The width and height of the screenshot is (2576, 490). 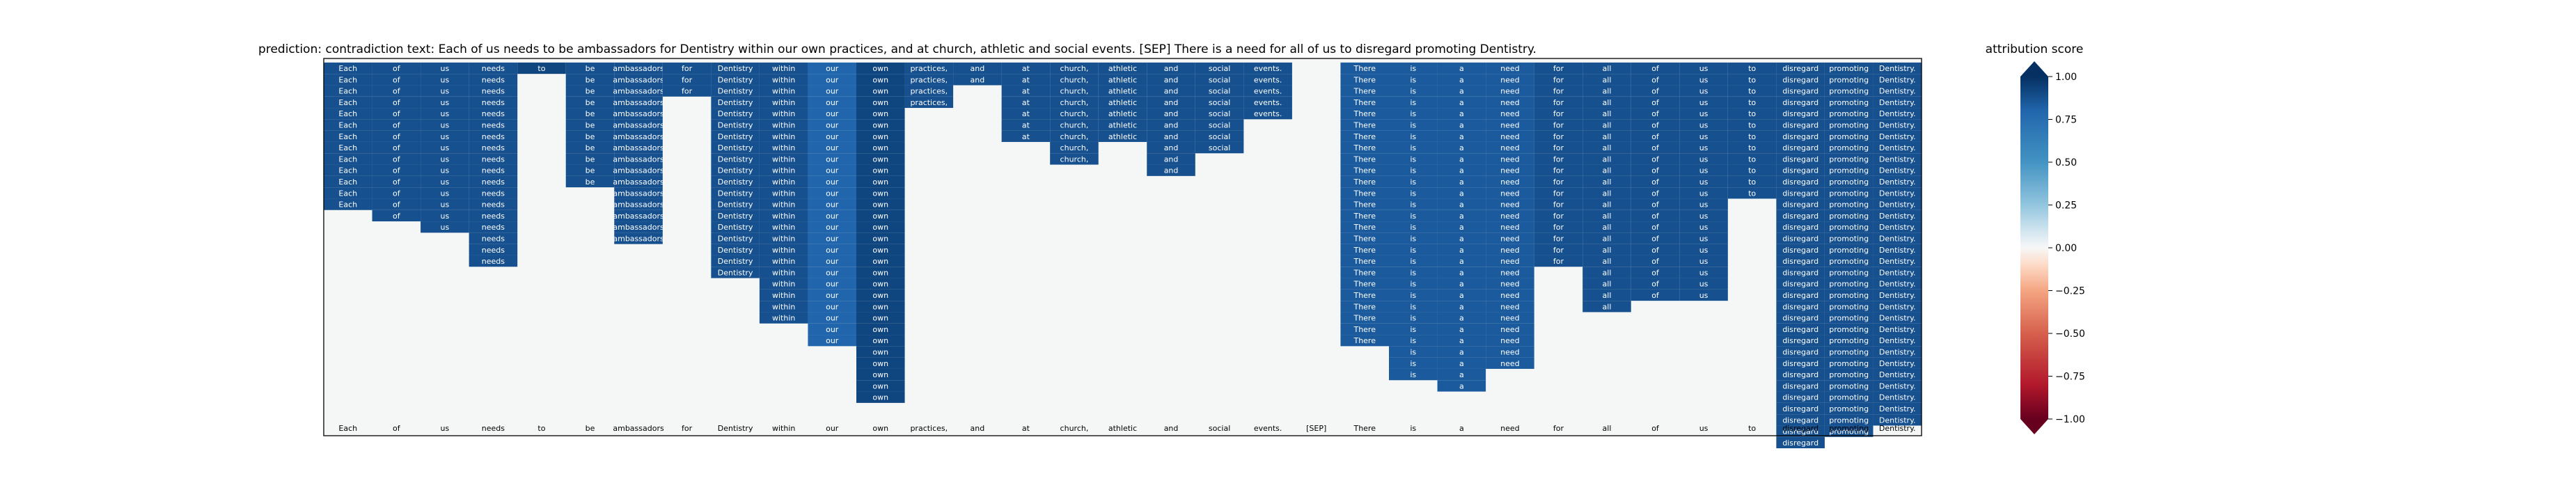 I want to click on cell-token-label: social, so click(x=1219, y=113).